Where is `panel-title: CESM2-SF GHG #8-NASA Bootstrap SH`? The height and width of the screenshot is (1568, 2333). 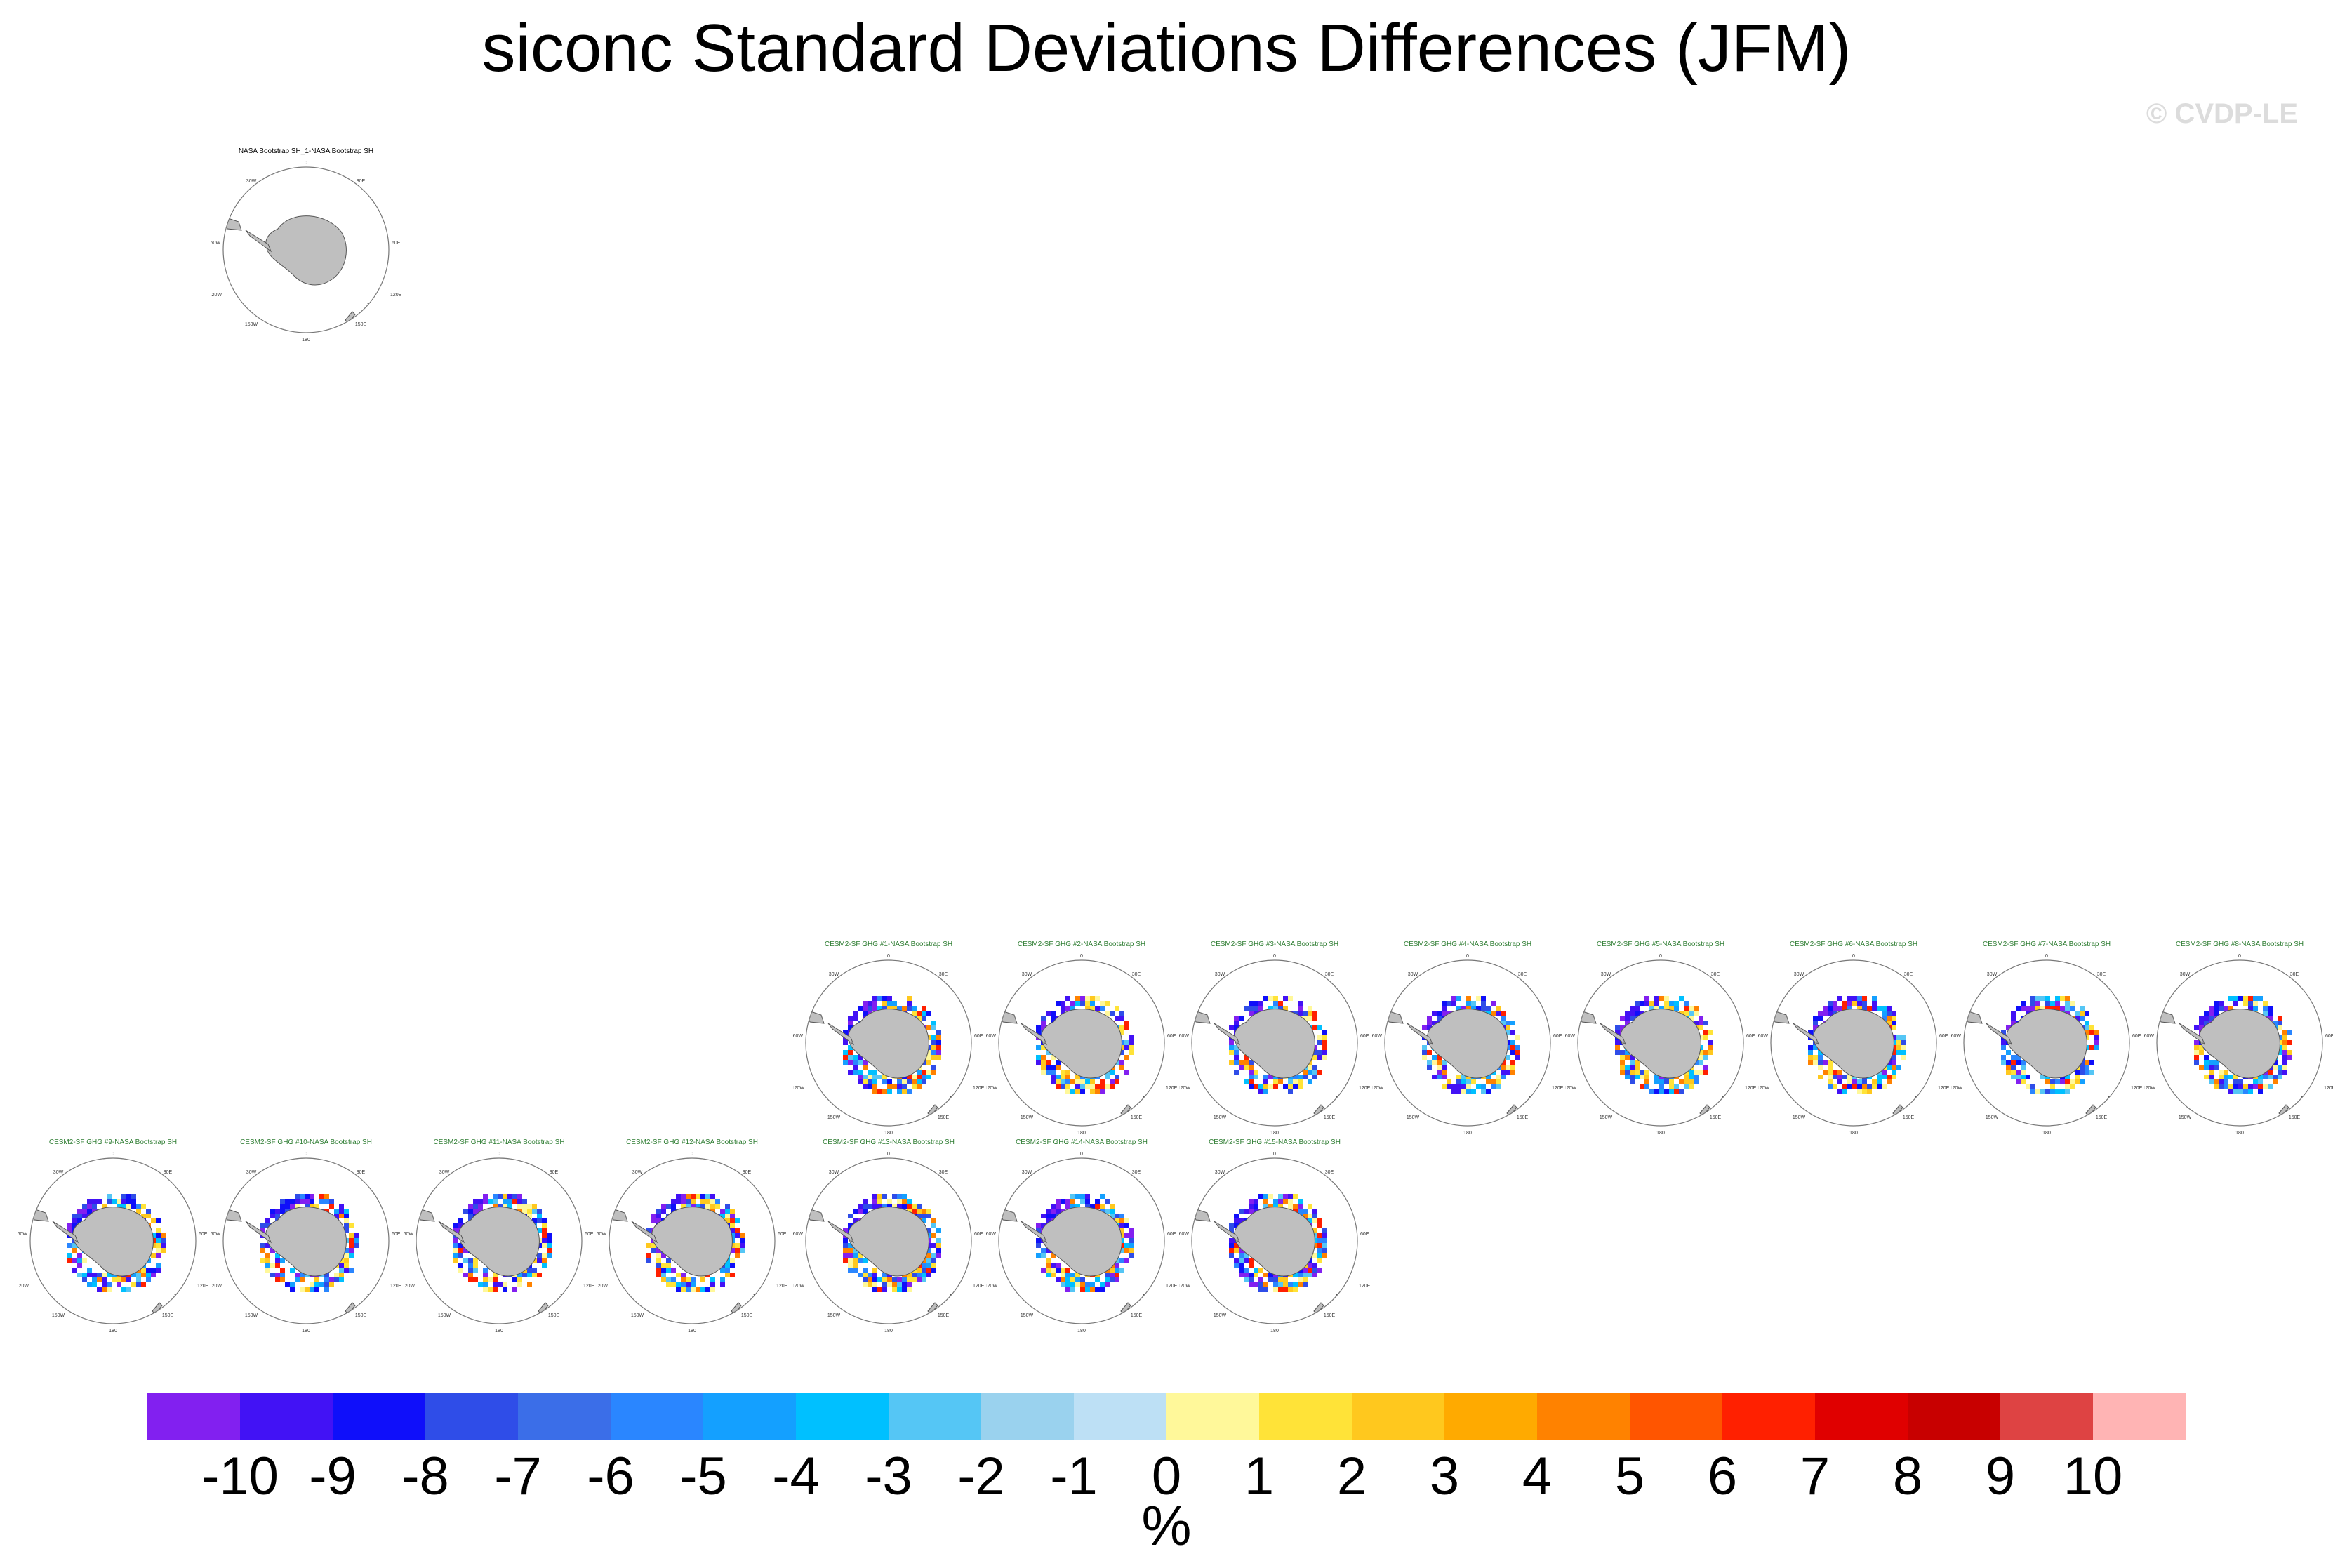
panel-title: CESM2-SF GHG #8-NASA Bootstrap SH is located at coordinates (2239, 944).